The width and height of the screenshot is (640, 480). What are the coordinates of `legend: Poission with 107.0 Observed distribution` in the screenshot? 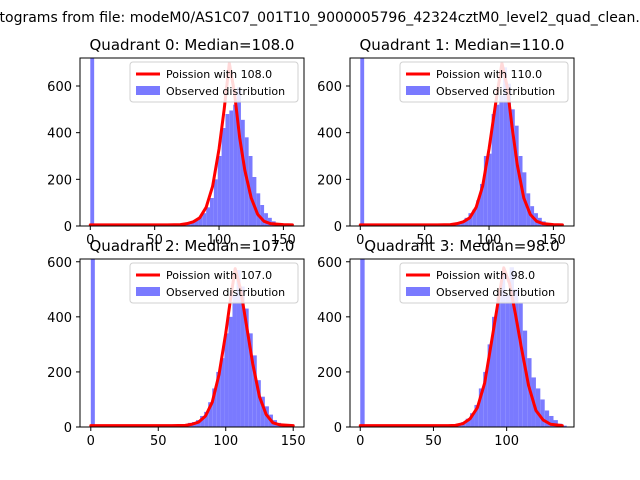 It's located at (214, 283).